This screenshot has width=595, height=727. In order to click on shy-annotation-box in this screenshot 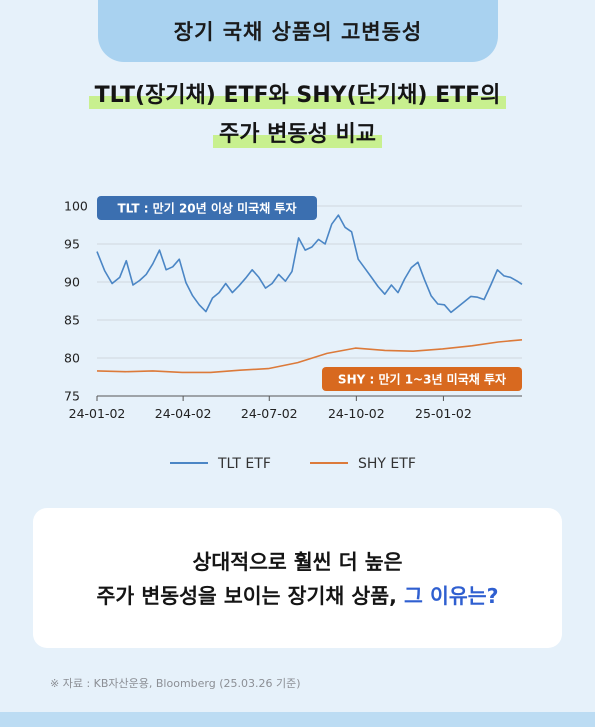, I will do `click(422, 379)`.